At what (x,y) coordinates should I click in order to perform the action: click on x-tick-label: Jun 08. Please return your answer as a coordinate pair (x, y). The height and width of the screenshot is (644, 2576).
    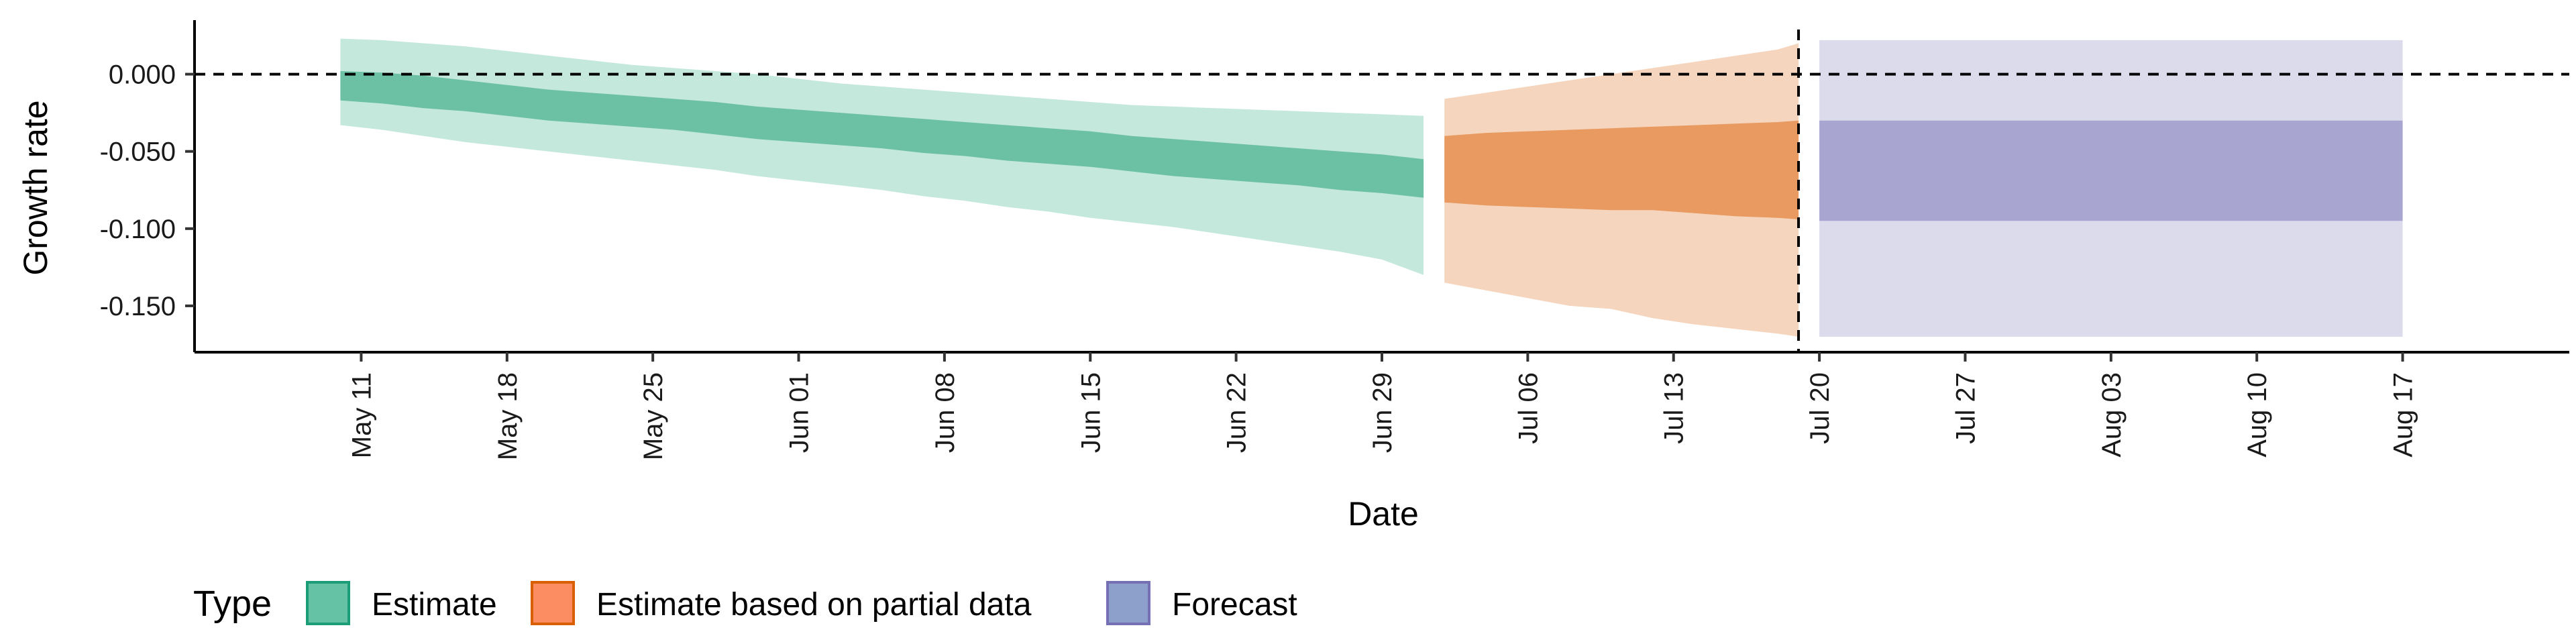
    Looking at the image, I should click on (945, 412).